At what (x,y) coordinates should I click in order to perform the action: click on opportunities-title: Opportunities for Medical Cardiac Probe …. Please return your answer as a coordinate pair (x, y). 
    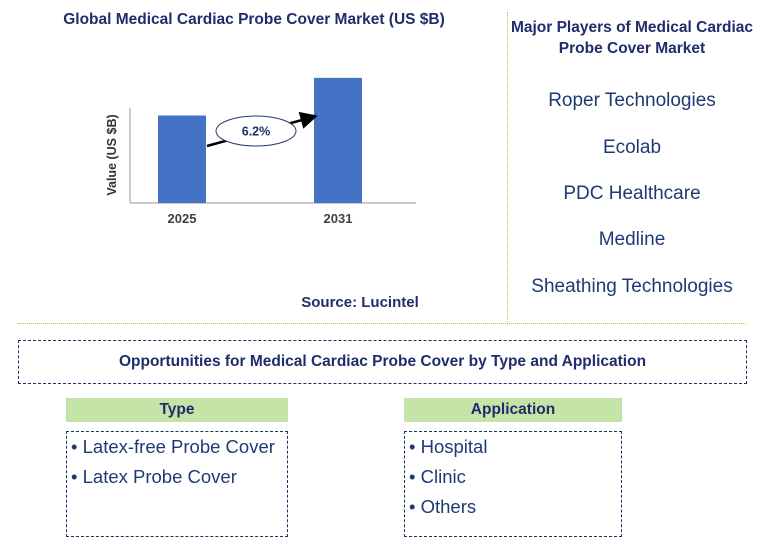
    Looking at the image, I should click on (382, 362).